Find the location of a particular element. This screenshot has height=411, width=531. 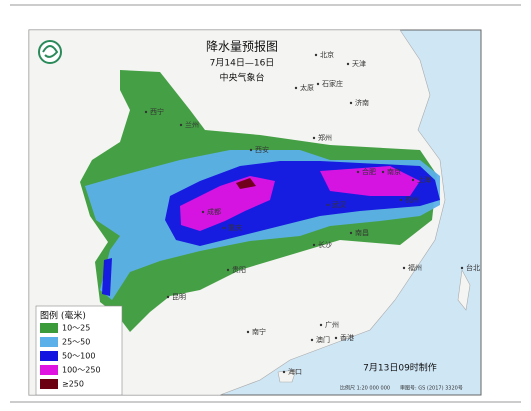

city-label: 兰州 is located at coordinates (192, 124).